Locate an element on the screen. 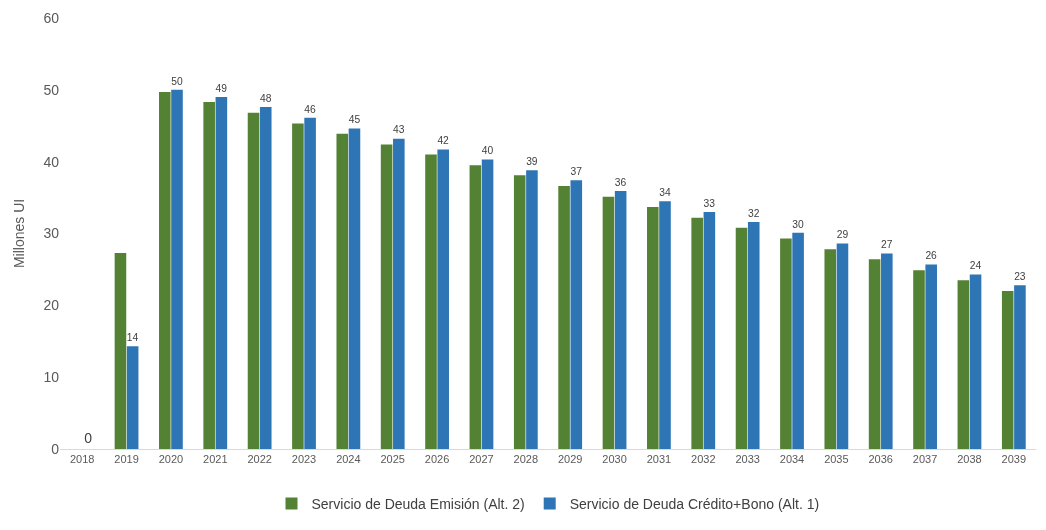  legend-label: Servicio de Deuda Crédito+Bono (Alt. 1) is located at coordinates (694, 503).